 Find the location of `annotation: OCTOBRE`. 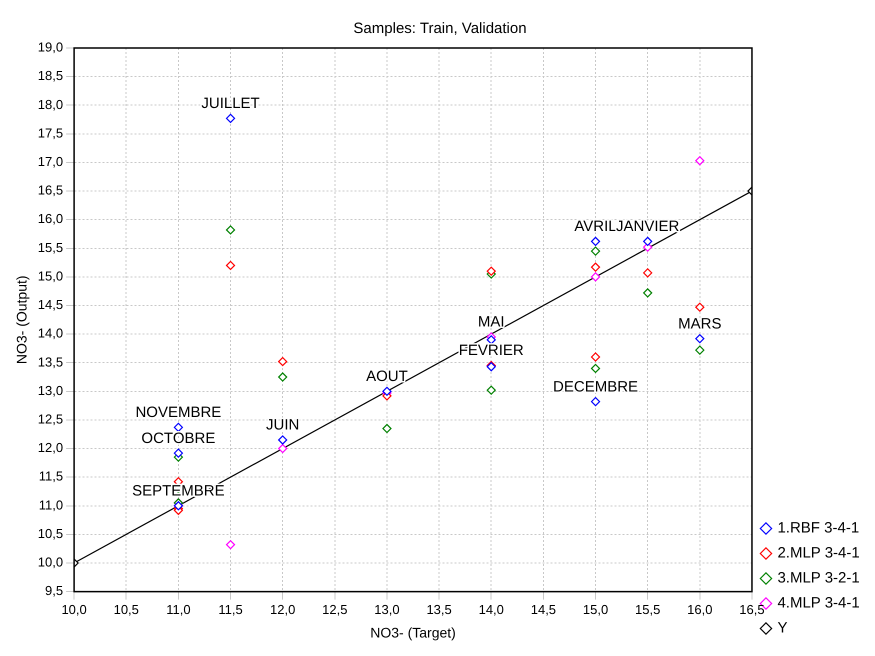

annotation: OCTOBRE is located at coordinates (178, 438).